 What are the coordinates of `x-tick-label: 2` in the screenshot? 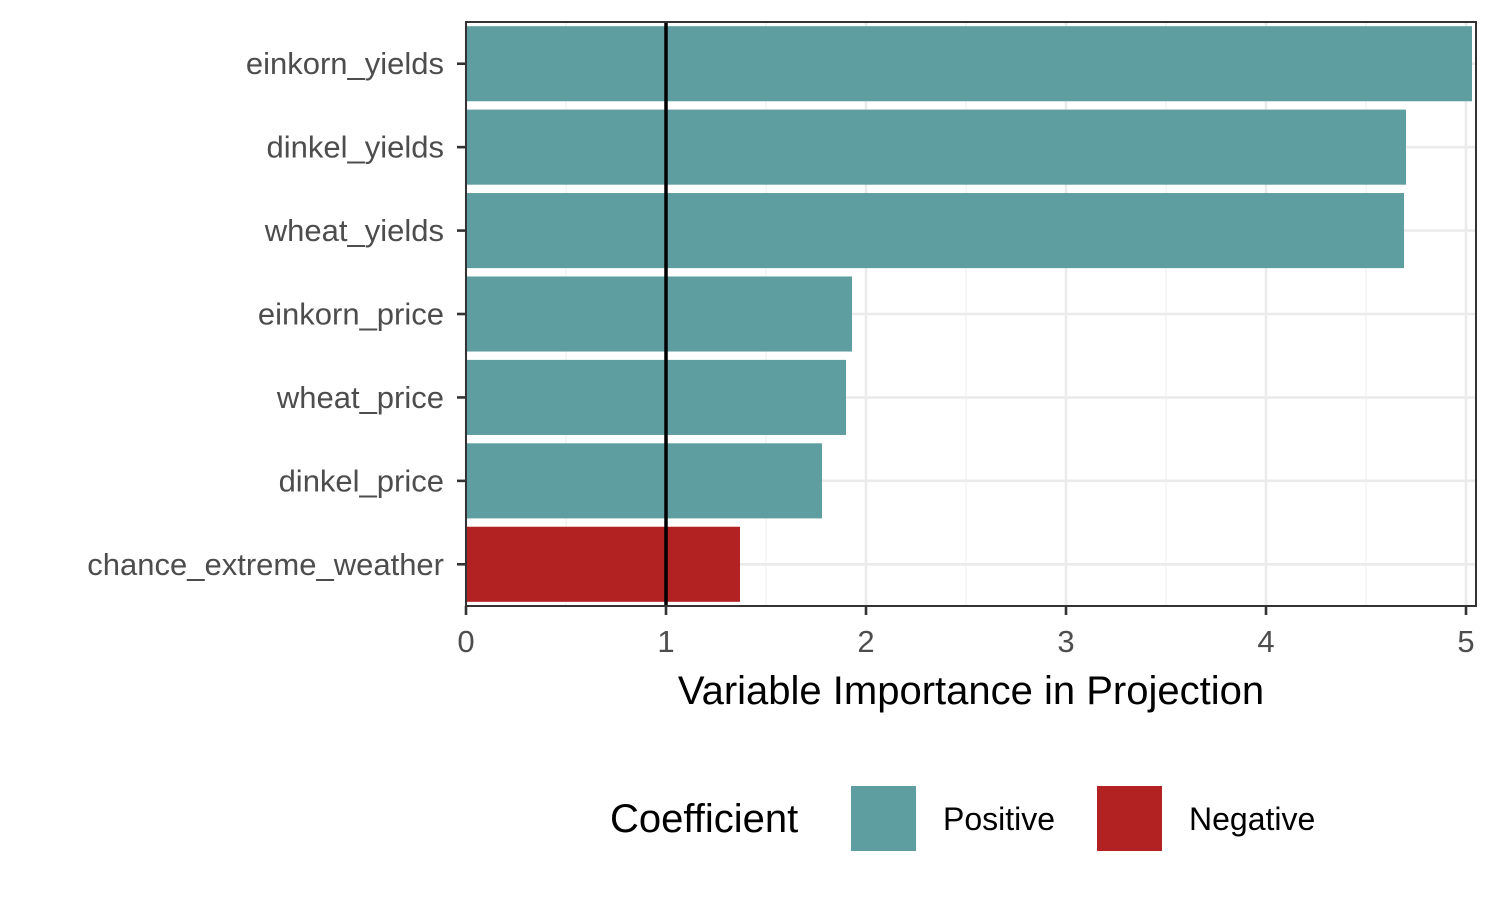 It's located at (865, 641).